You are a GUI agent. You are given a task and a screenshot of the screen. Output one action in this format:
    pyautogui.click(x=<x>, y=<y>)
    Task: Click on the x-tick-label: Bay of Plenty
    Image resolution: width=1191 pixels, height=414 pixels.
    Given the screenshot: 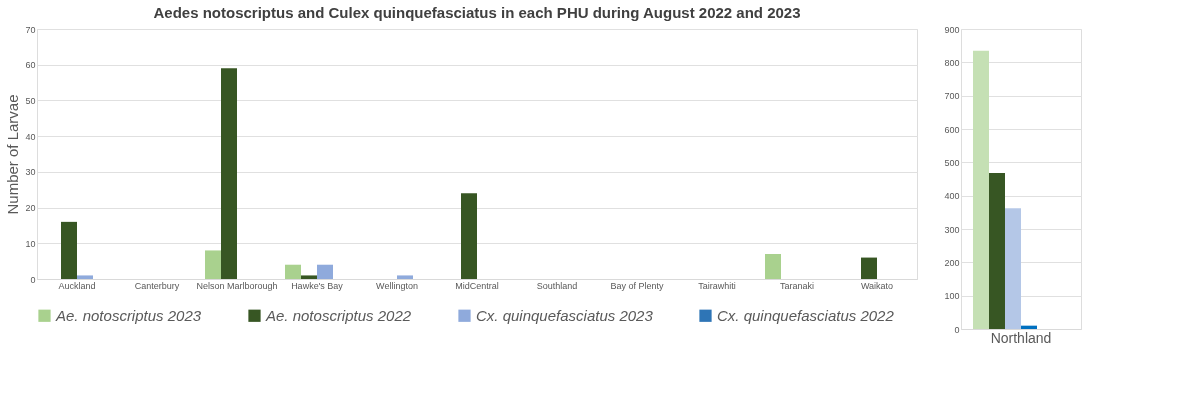 What is the action you would take?
    pyautogui.click(x=637, y=285)
    